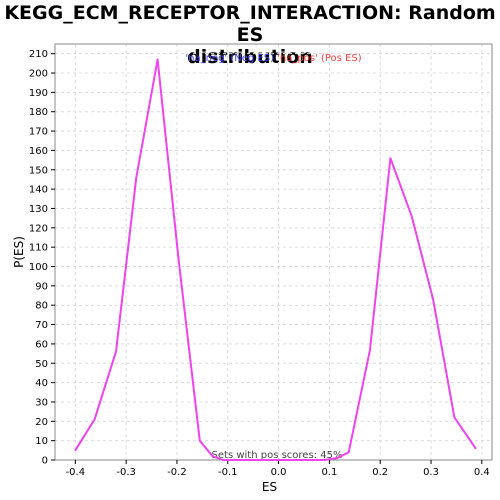 This screenshot has height=500, width=500. What do you see at coordinates (45, 461) in the screenshot?
I see `y-tick-label: 0` at bounding box center [45, 461].